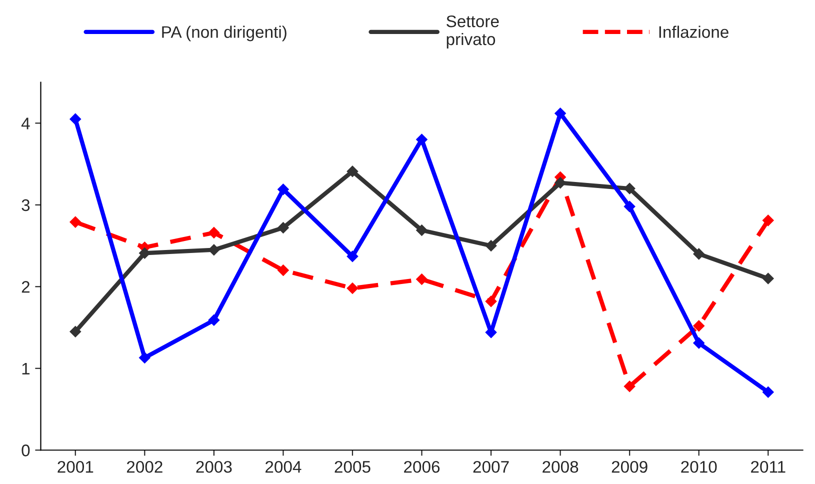  What do you see at coordinates (214, 466) in the screenshot?
I see `x-tick-label: 2003` at bounding box center [214, 466].